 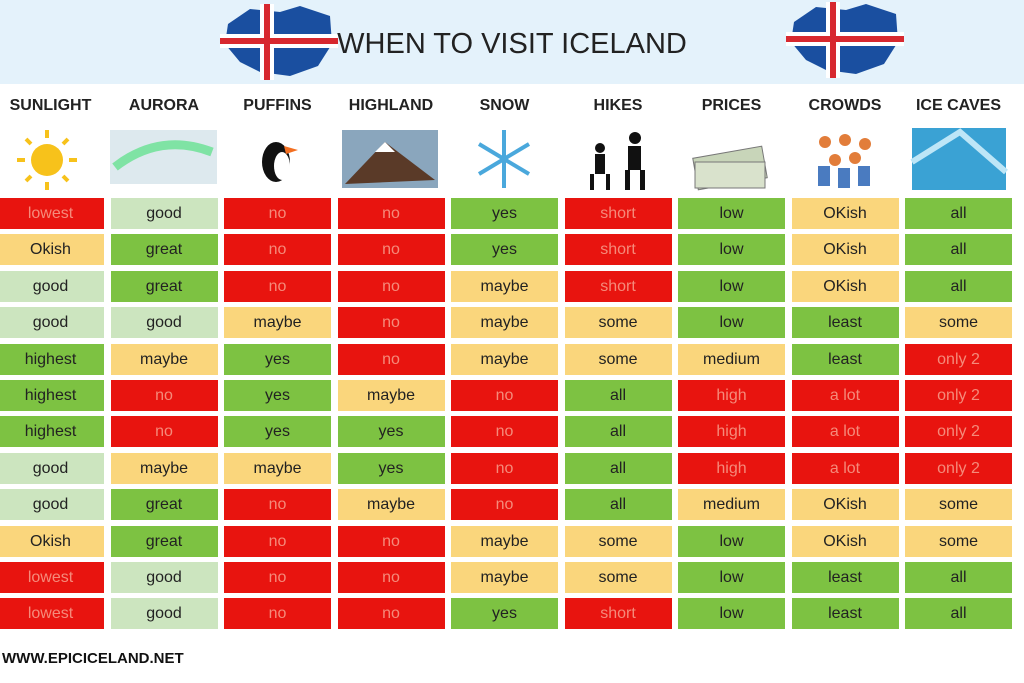 I want to click on column-header: AURORA, so click(x=164, y=105).